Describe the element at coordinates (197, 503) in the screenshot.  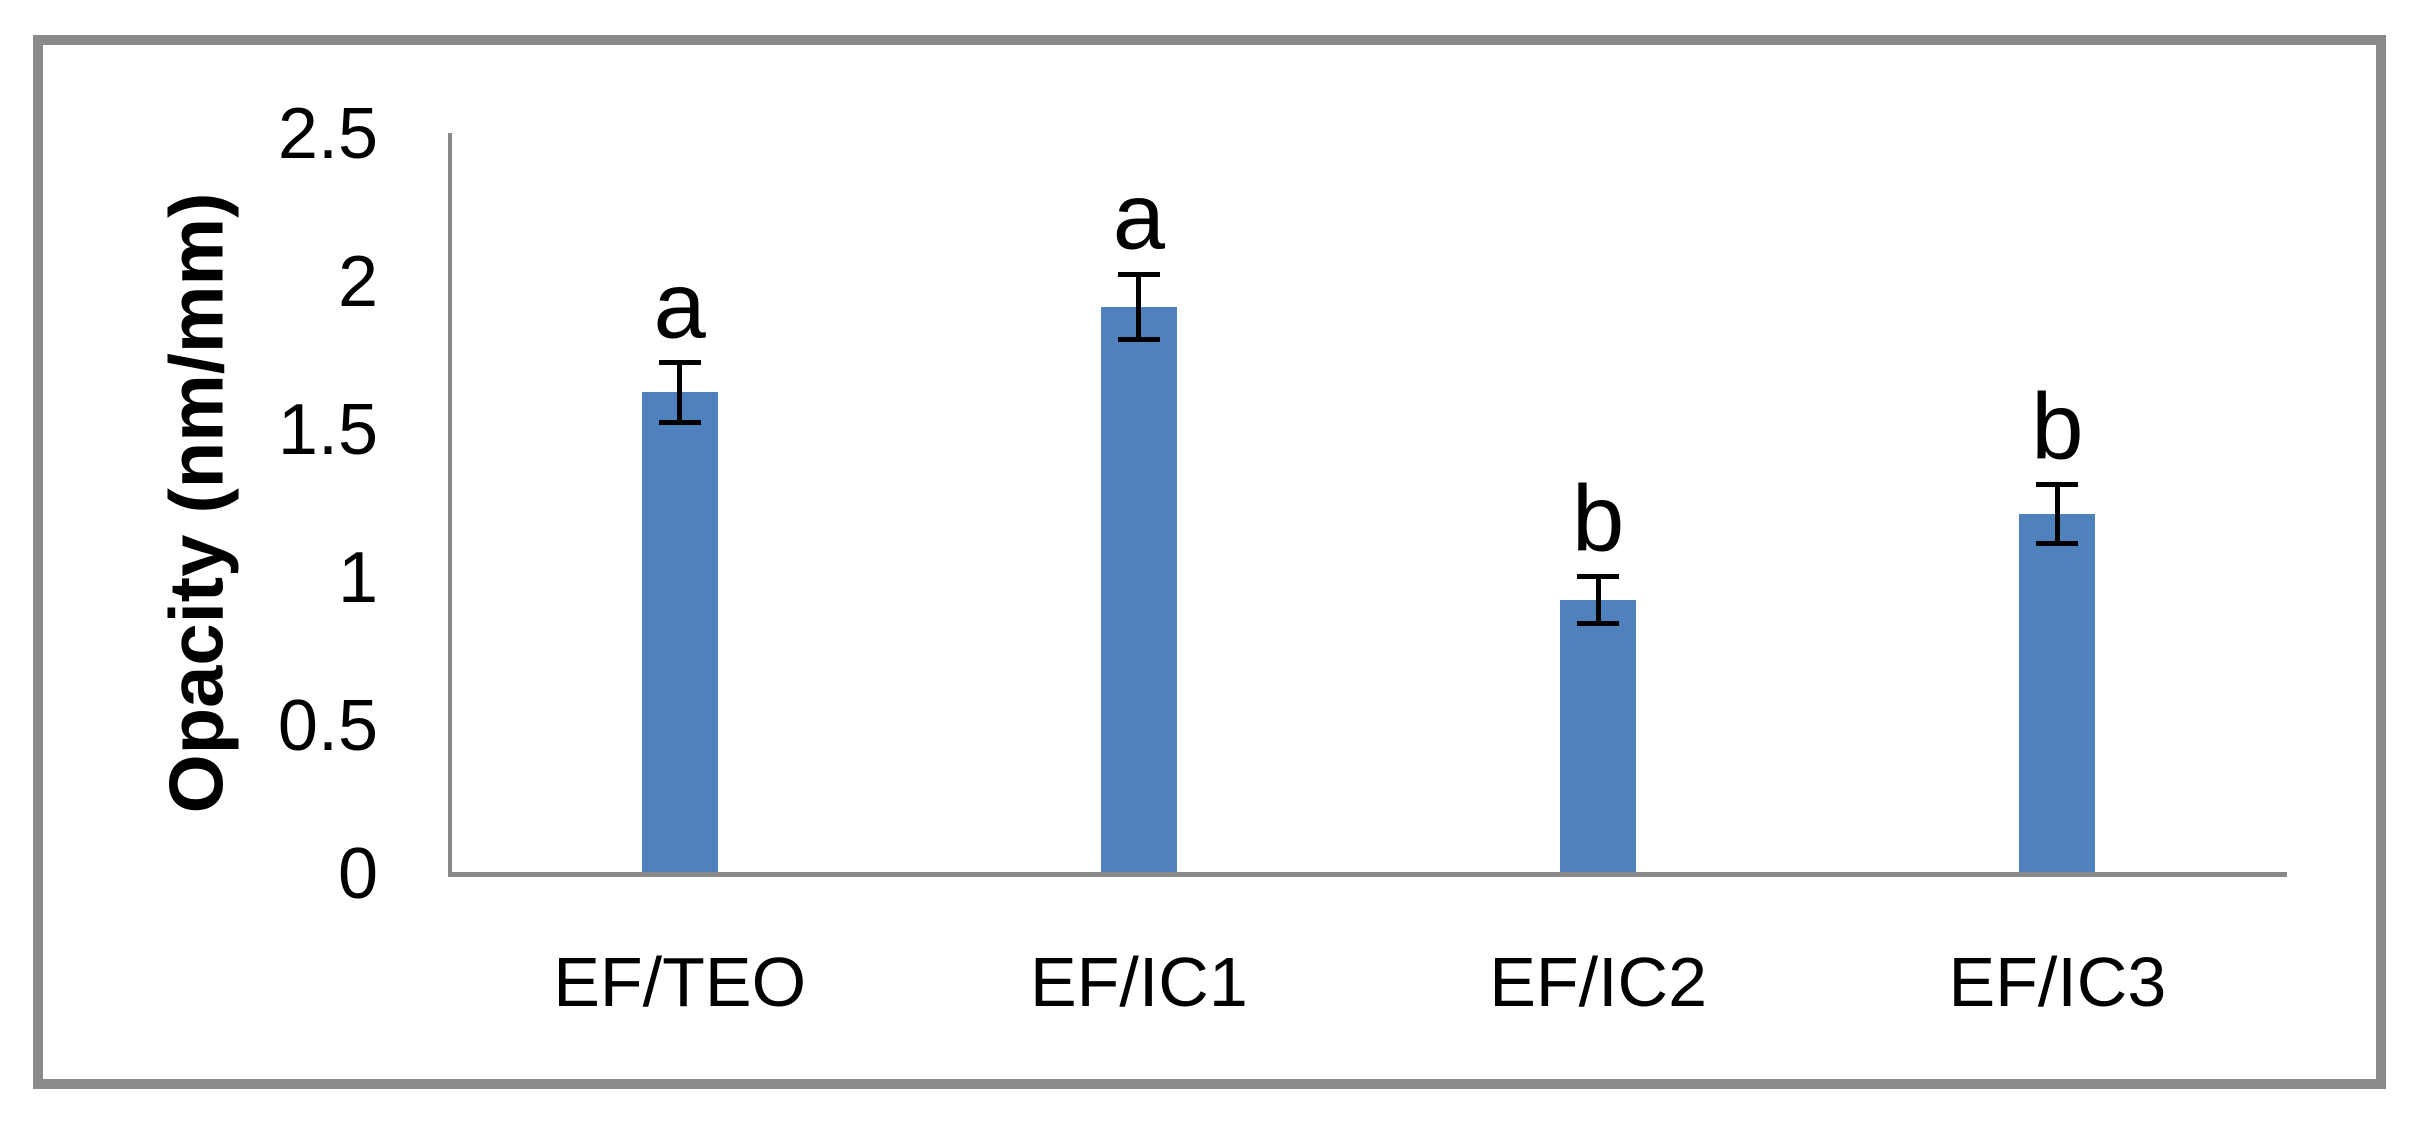
I see `y-axis-title: Opacity (nm/mm)` at that location.